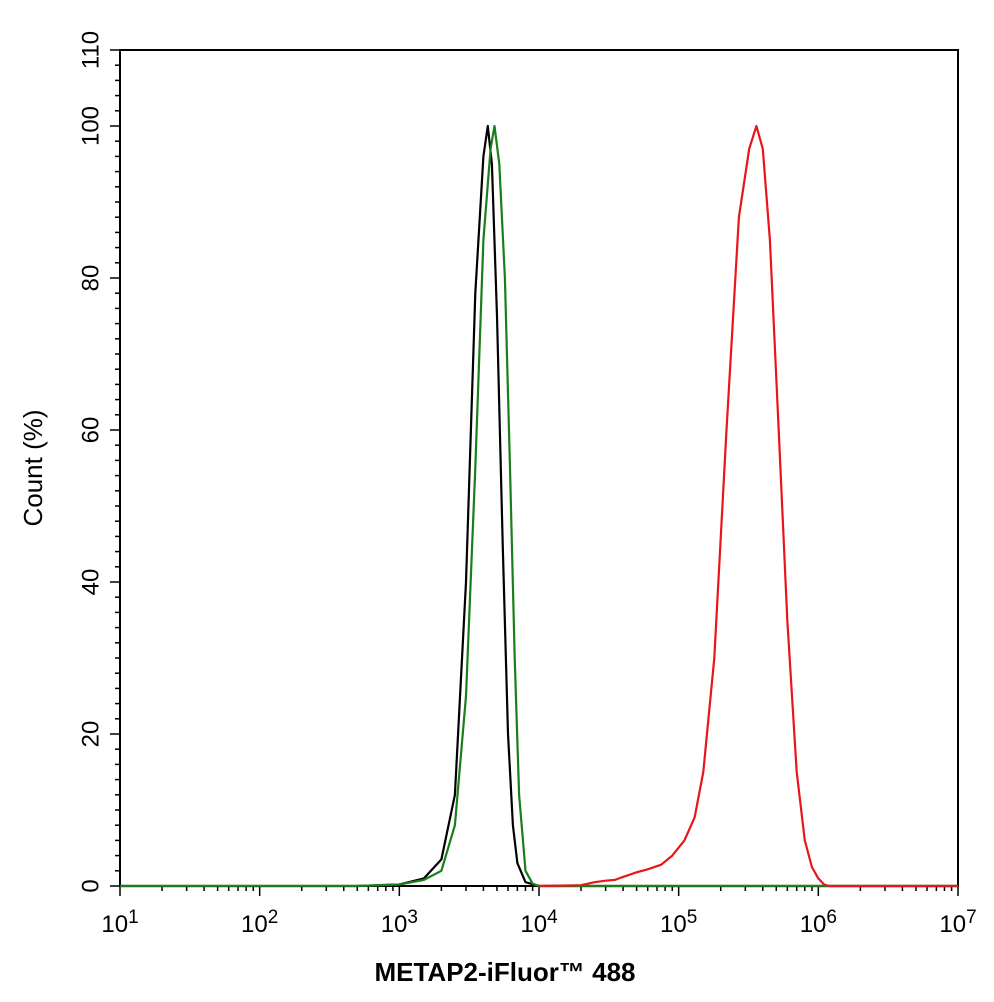  I want to click on x-axis: 10¹ 10² 10³ 10⁴ 10⁵ 10⁶ 10⁷, so click(539, 912).